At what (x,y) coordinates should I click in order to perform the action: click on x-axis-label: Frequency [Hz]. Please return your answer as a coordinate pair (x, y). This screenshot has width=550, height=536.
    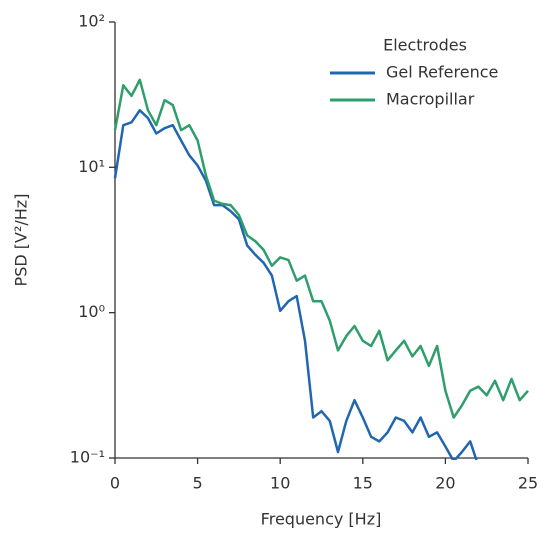
    Looking at the image, I should click on (321, 519).